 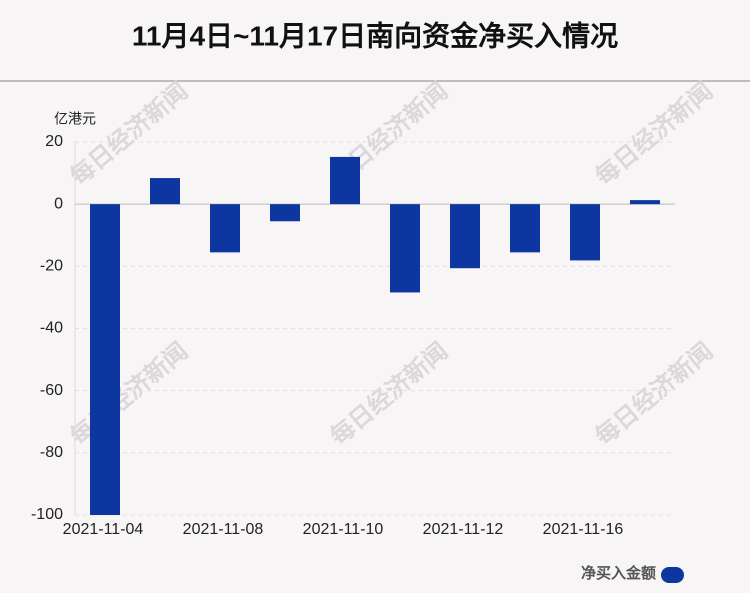 I want to click on x-tick-label: 2021-11-12, so click(x=463, y=529).